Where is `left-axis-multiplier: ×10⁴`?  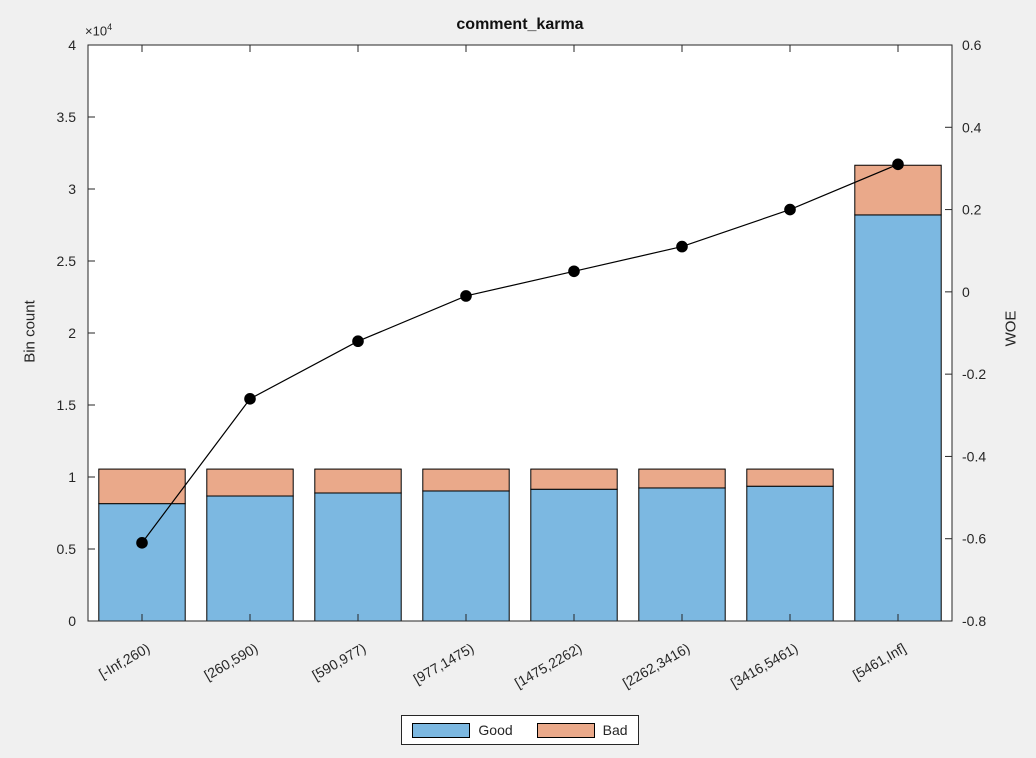
left-axis-multiplier: ×10⁴ is located at coordinates (98, 30).